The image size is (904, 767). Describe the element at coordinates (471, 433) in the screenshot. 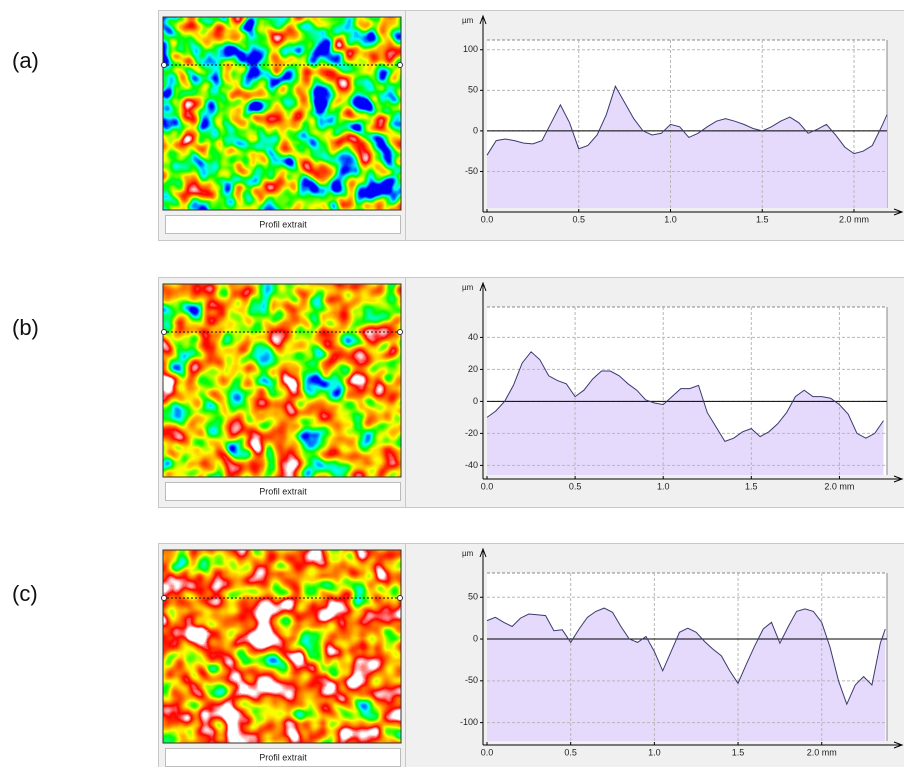

I see `y-tick-label: -20` at that location.